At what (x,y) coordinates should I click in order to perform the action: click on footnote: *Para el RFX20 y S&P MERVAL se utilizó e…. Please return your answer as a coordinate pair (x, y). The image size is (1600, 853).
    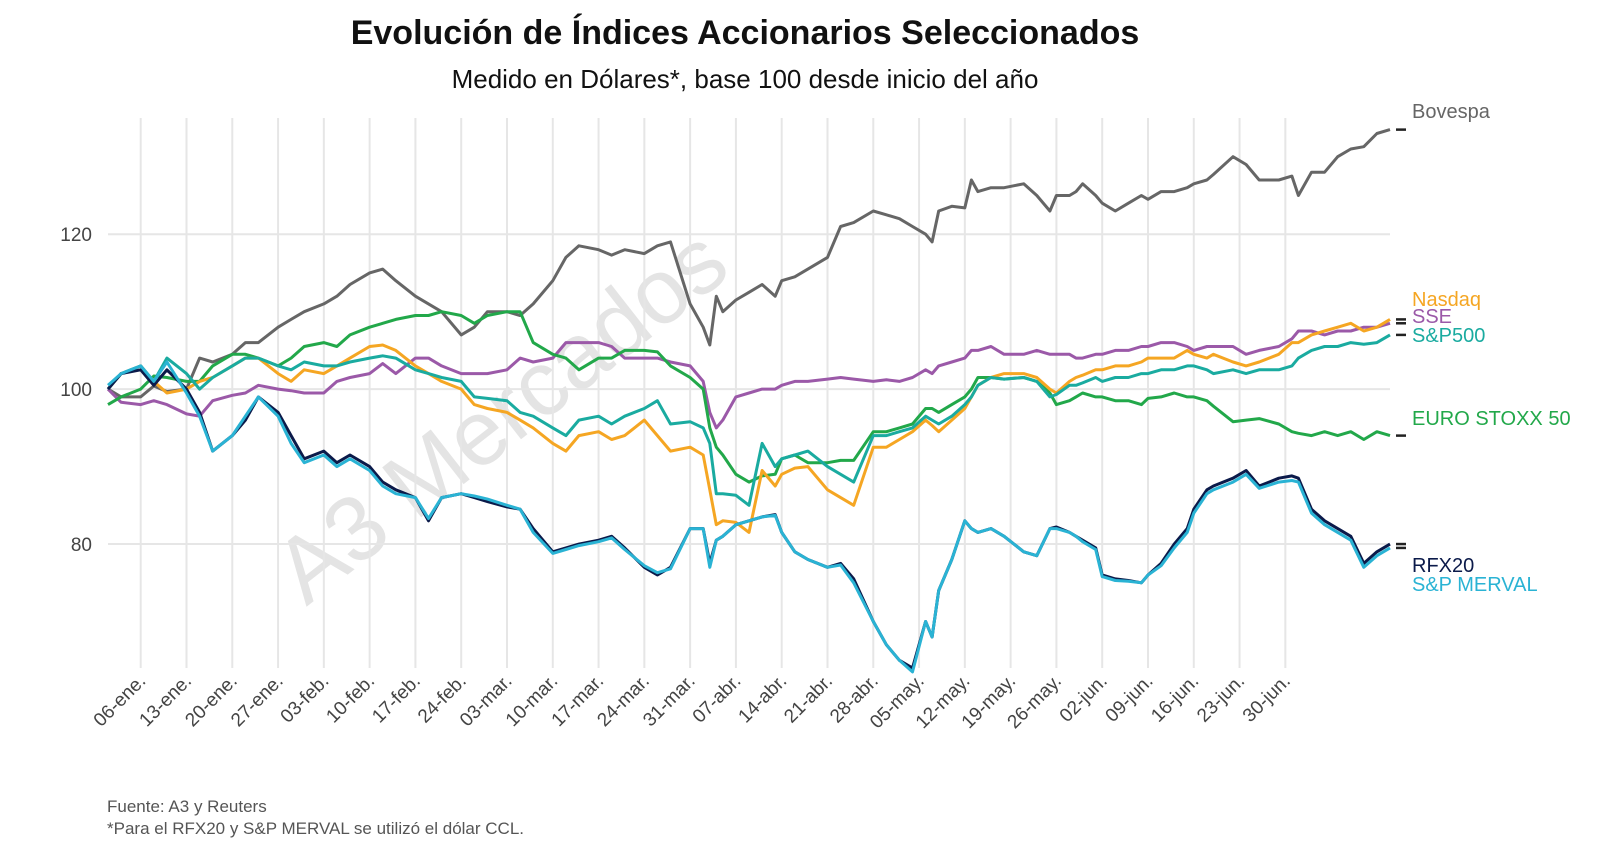
    Looking at the image, I should click on (315, 828).